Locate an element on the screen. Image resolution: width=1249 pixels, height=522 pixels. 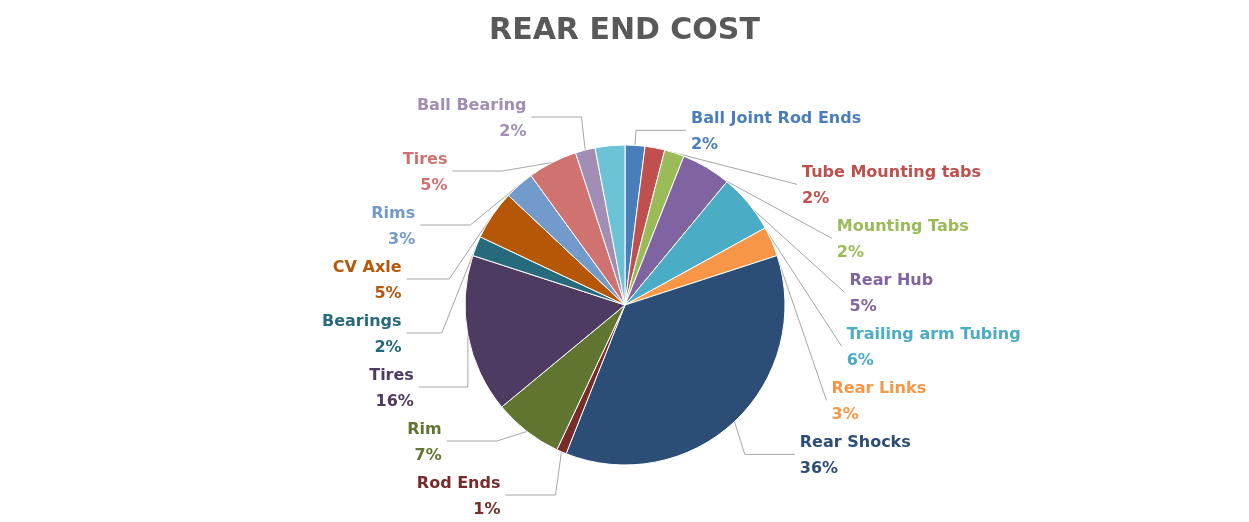
slice-label: Bearings is located at coordinates (361, 320).